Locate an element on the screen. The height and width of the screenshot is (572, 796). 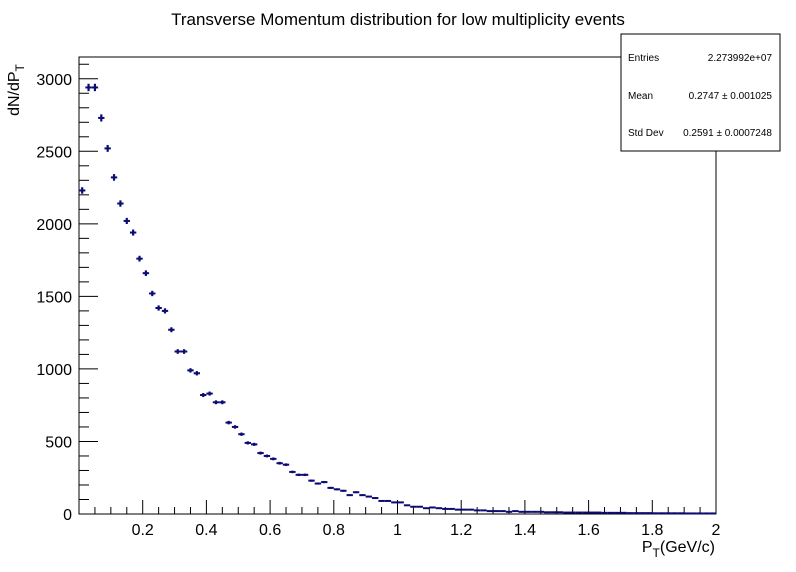
y-tick-label: 1000 is located at coordinates (54, 370).